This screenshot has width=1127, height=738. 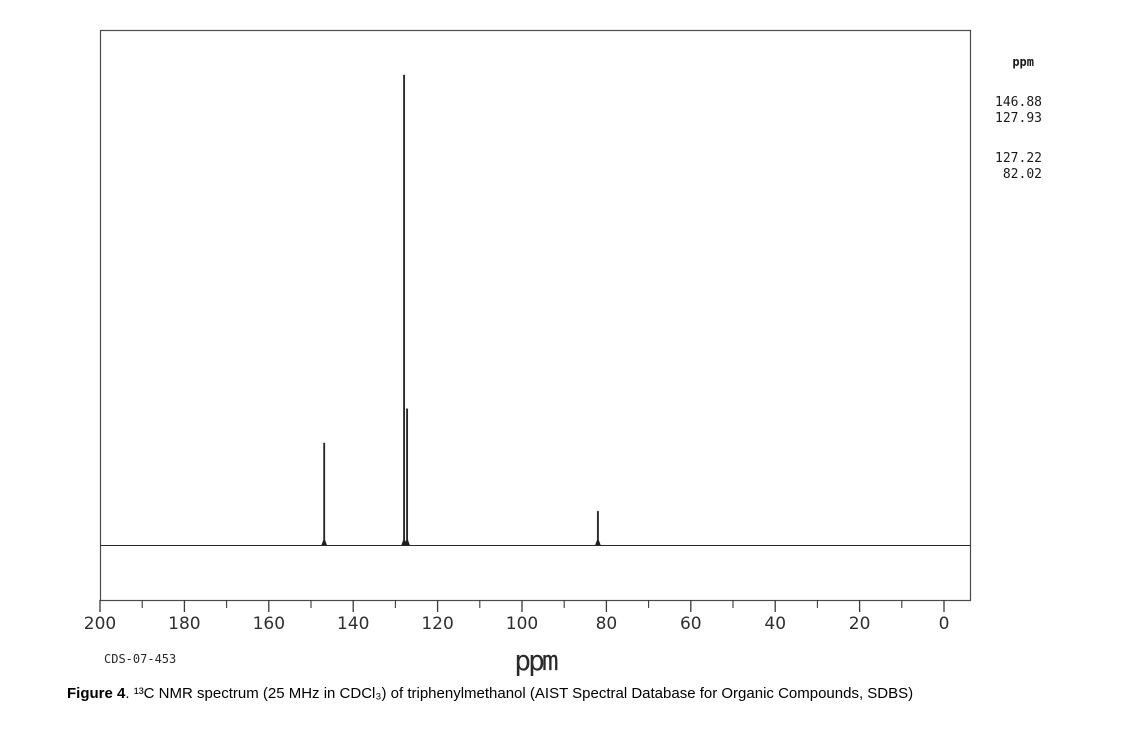 What do you see at coordinates (1022, 174) in the screenshot?
I see `peak-value: 82.02` at bounding box center [1022, 174].